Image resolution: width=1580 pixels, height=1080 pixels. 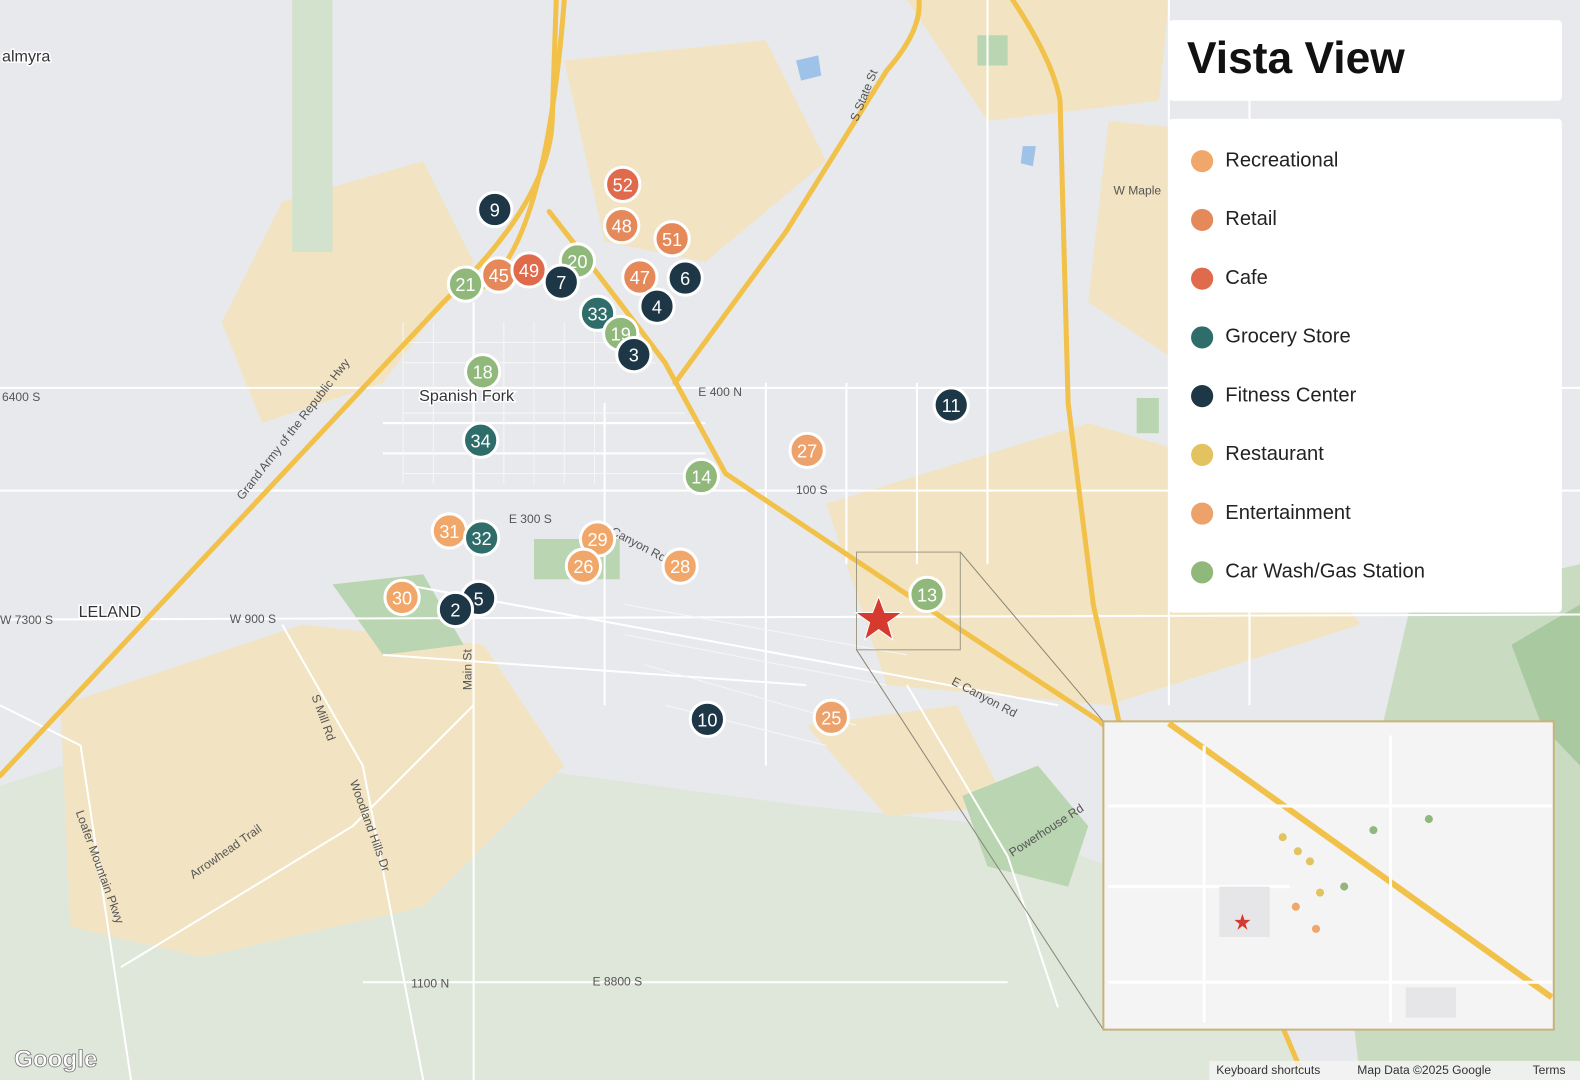 I want to click on map-marker: 45, so click(x=499, y=275).